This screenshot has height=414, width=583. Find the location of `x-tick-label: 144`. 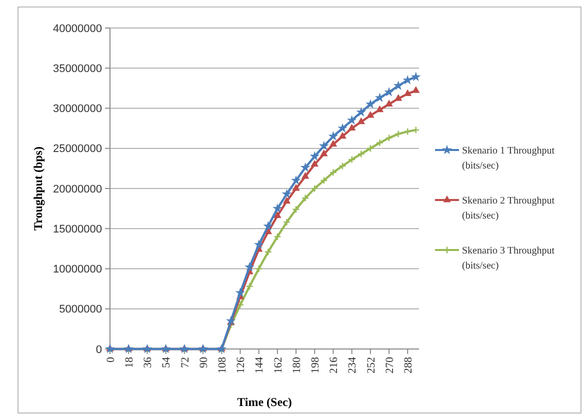

x-tick-label: 144 is located at coordinates (260, 365).